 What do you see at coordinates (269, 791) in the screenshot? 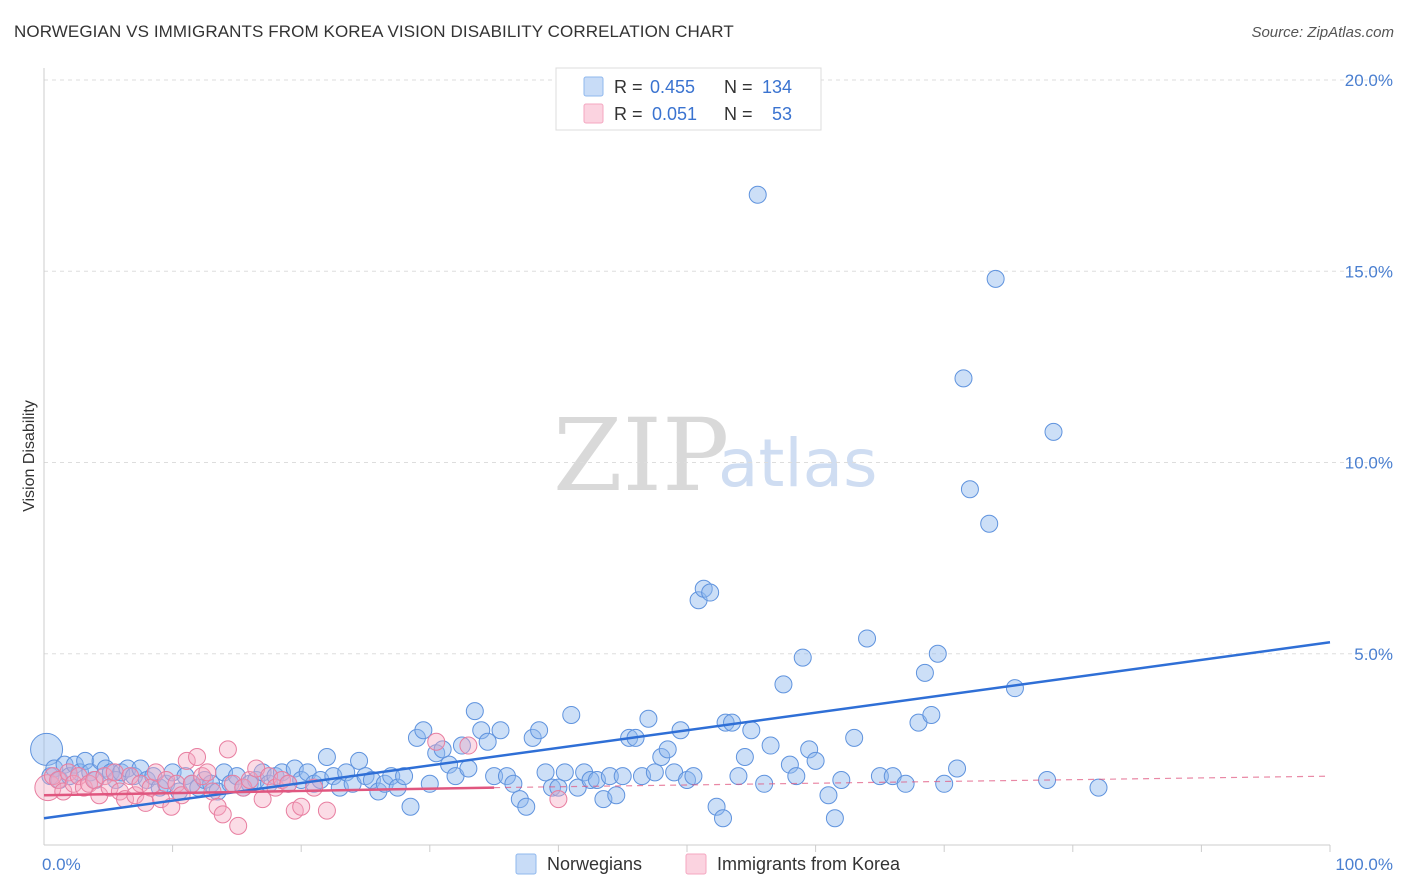
I see `korea-trend-line-solid` at bounding box center [269, 791].